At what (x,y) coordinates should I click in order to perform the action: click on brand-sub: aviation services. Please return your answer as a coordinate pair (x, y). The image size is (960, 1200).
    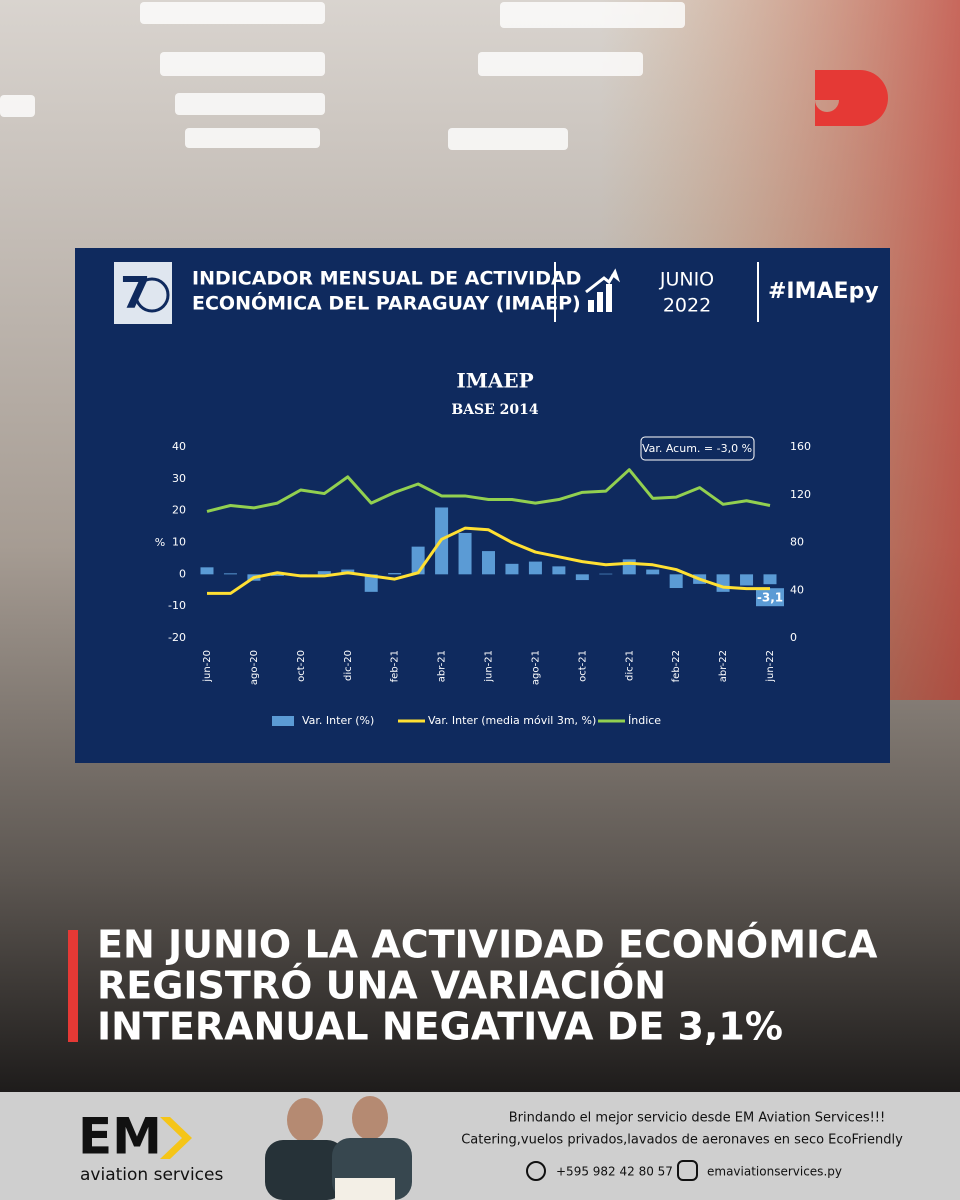
    Looking at the image, I should click on (151, 1175).